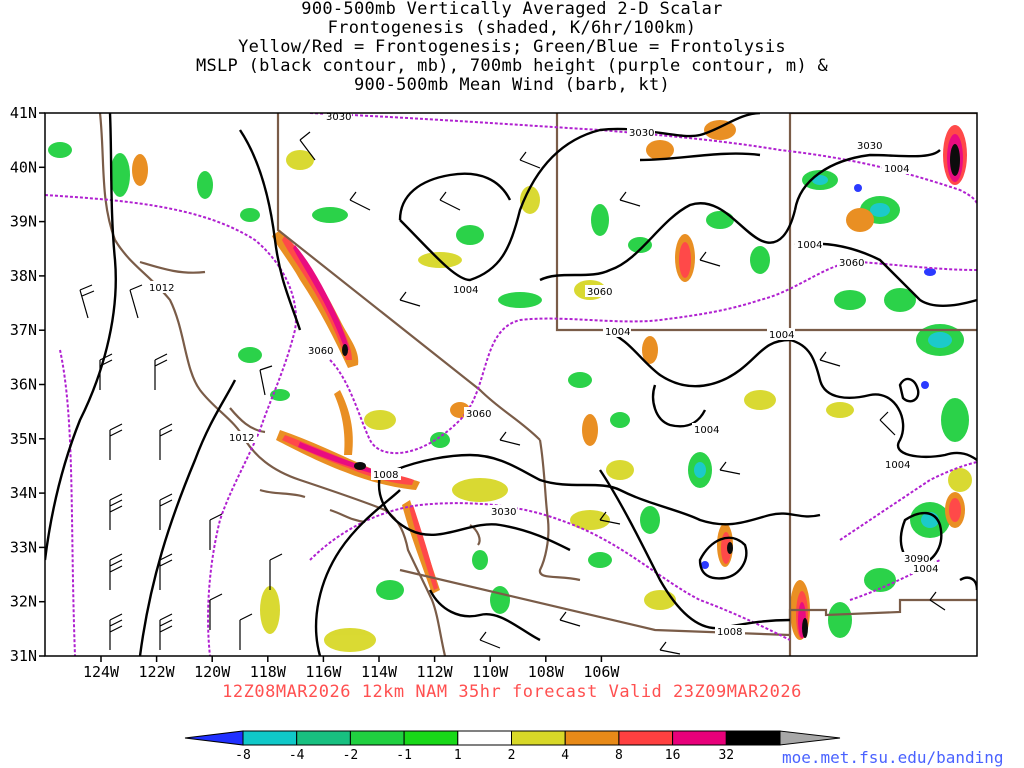  Describe the element at coordinates (351, 668) in the screenshot. I see `longitude-axis: 124W 122W 120W 118W 116W 114W 112W 110W 108W 106W` at that location.